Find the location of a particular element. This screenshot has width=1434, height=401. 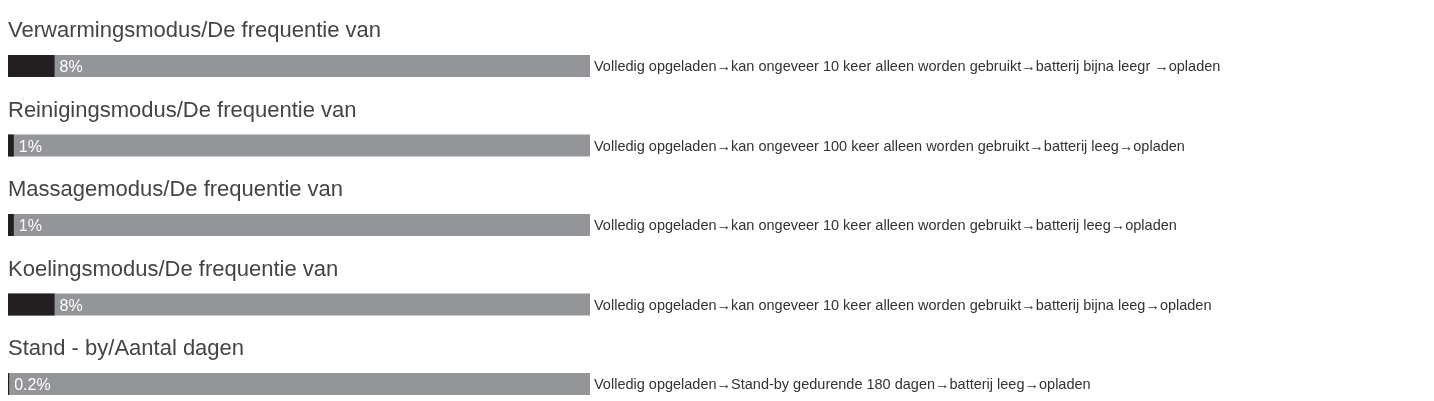

text: Volledig opgeladen→Stand-by gedurende 180 dagen→batterij leeg→opladen is located at coordinates (842, 384).